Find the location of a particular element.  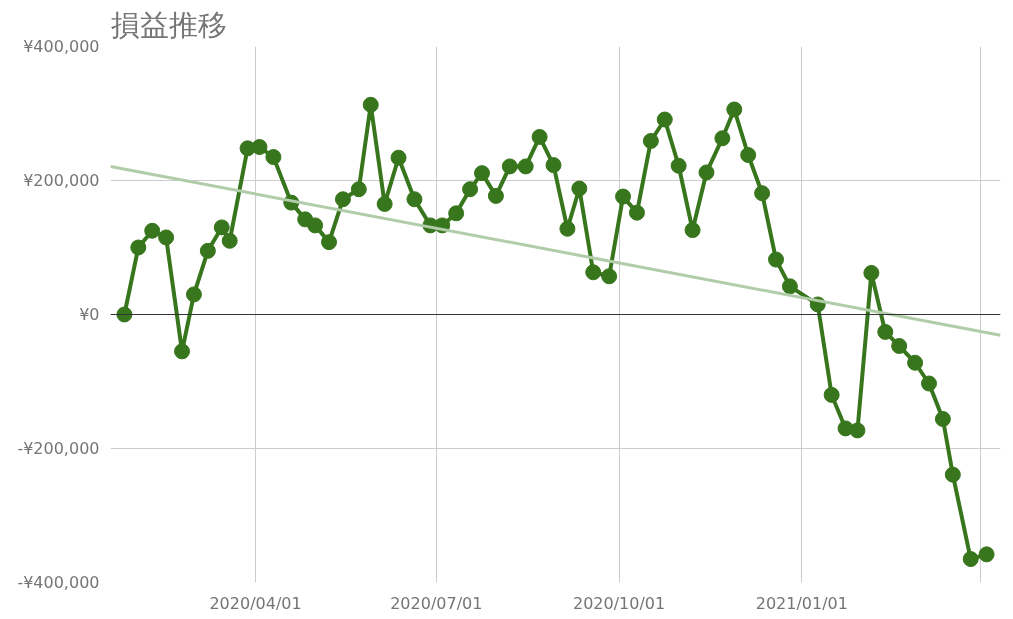

y-tick-label: ¥200,000 is located at coordinates (61, 180).